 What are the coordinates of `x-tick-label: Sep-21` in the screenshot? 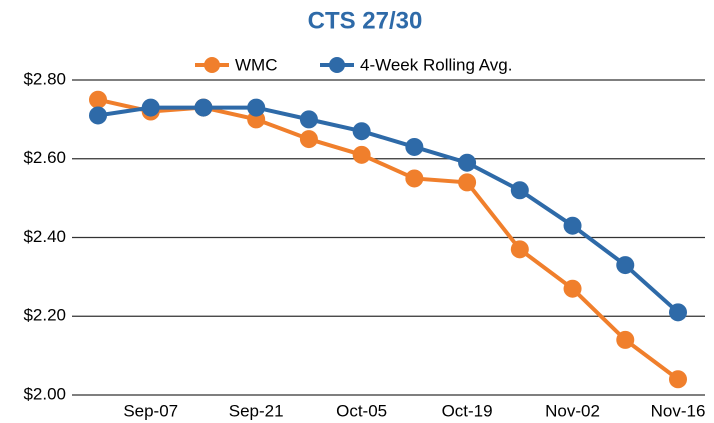 It's located at (256, 410).